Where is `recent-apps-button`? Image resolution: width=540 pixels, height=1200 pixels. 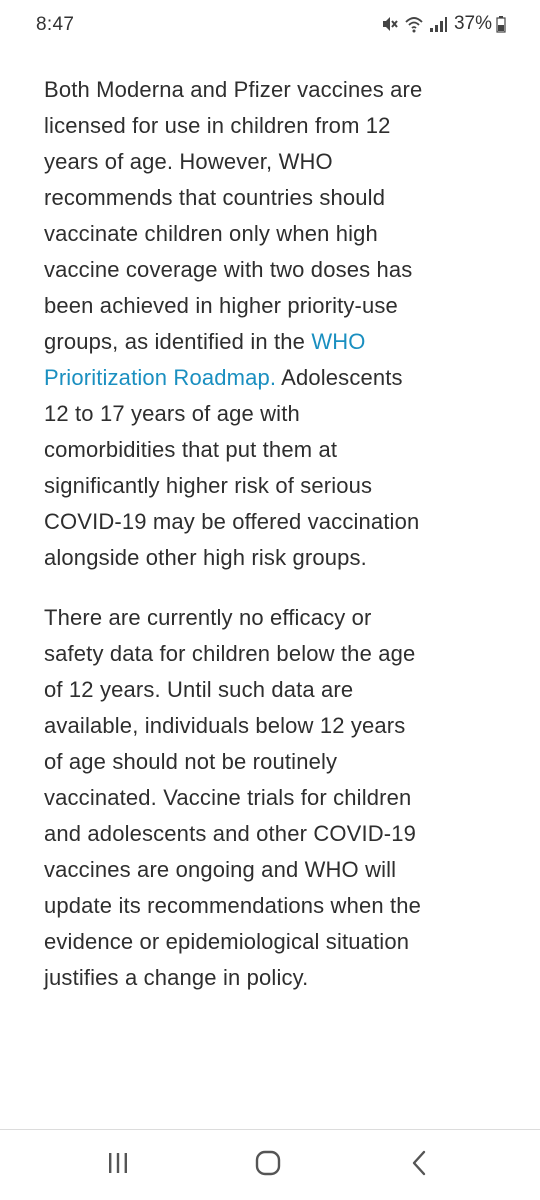 recent-apps-button is located at coordinates (118, 1165).